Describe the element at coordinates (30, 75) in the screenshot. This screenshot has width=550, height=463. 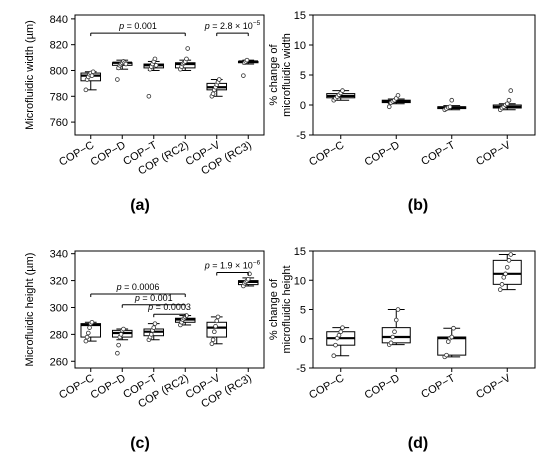
I see `y-axis-label: Microfluidic width (µm)` at that location.